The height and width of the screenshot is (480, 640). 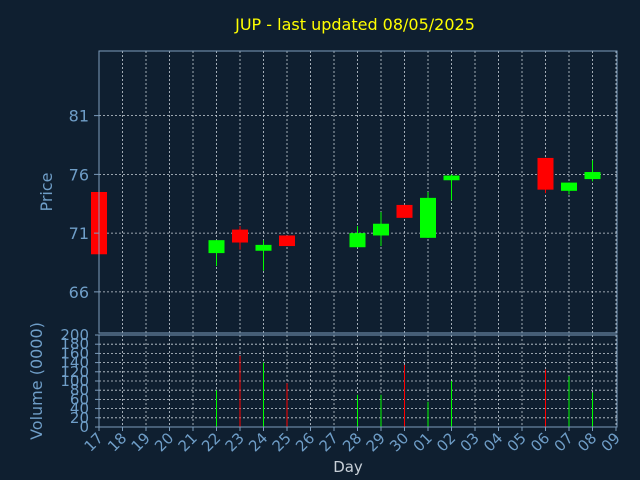 I want to click on volume-axis-label: Volume (0000), so click(x=36, y=381).